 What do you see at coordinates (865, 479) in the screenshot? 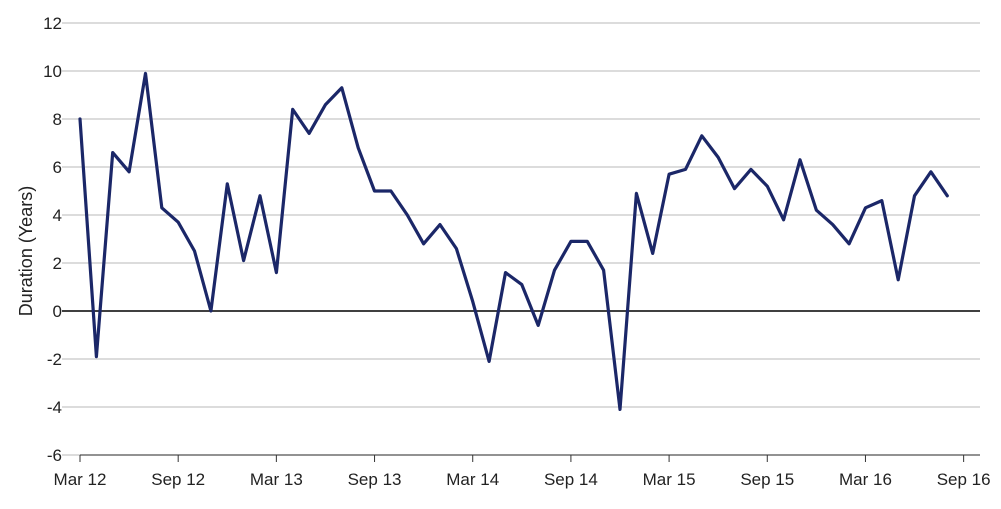
I see `x-tick-label: Mar 16` at bounding box center [865, 479].